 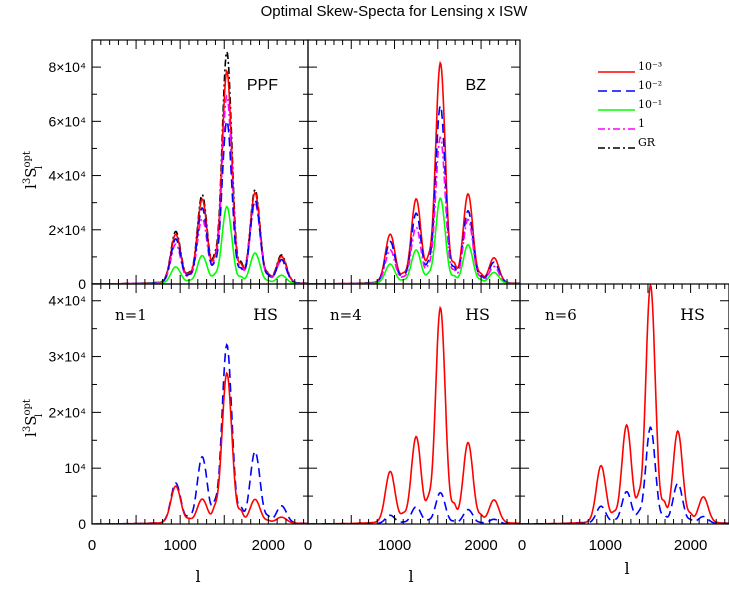 I want to click on legend-label: 10⁻¹, so click(x=650, y=104).